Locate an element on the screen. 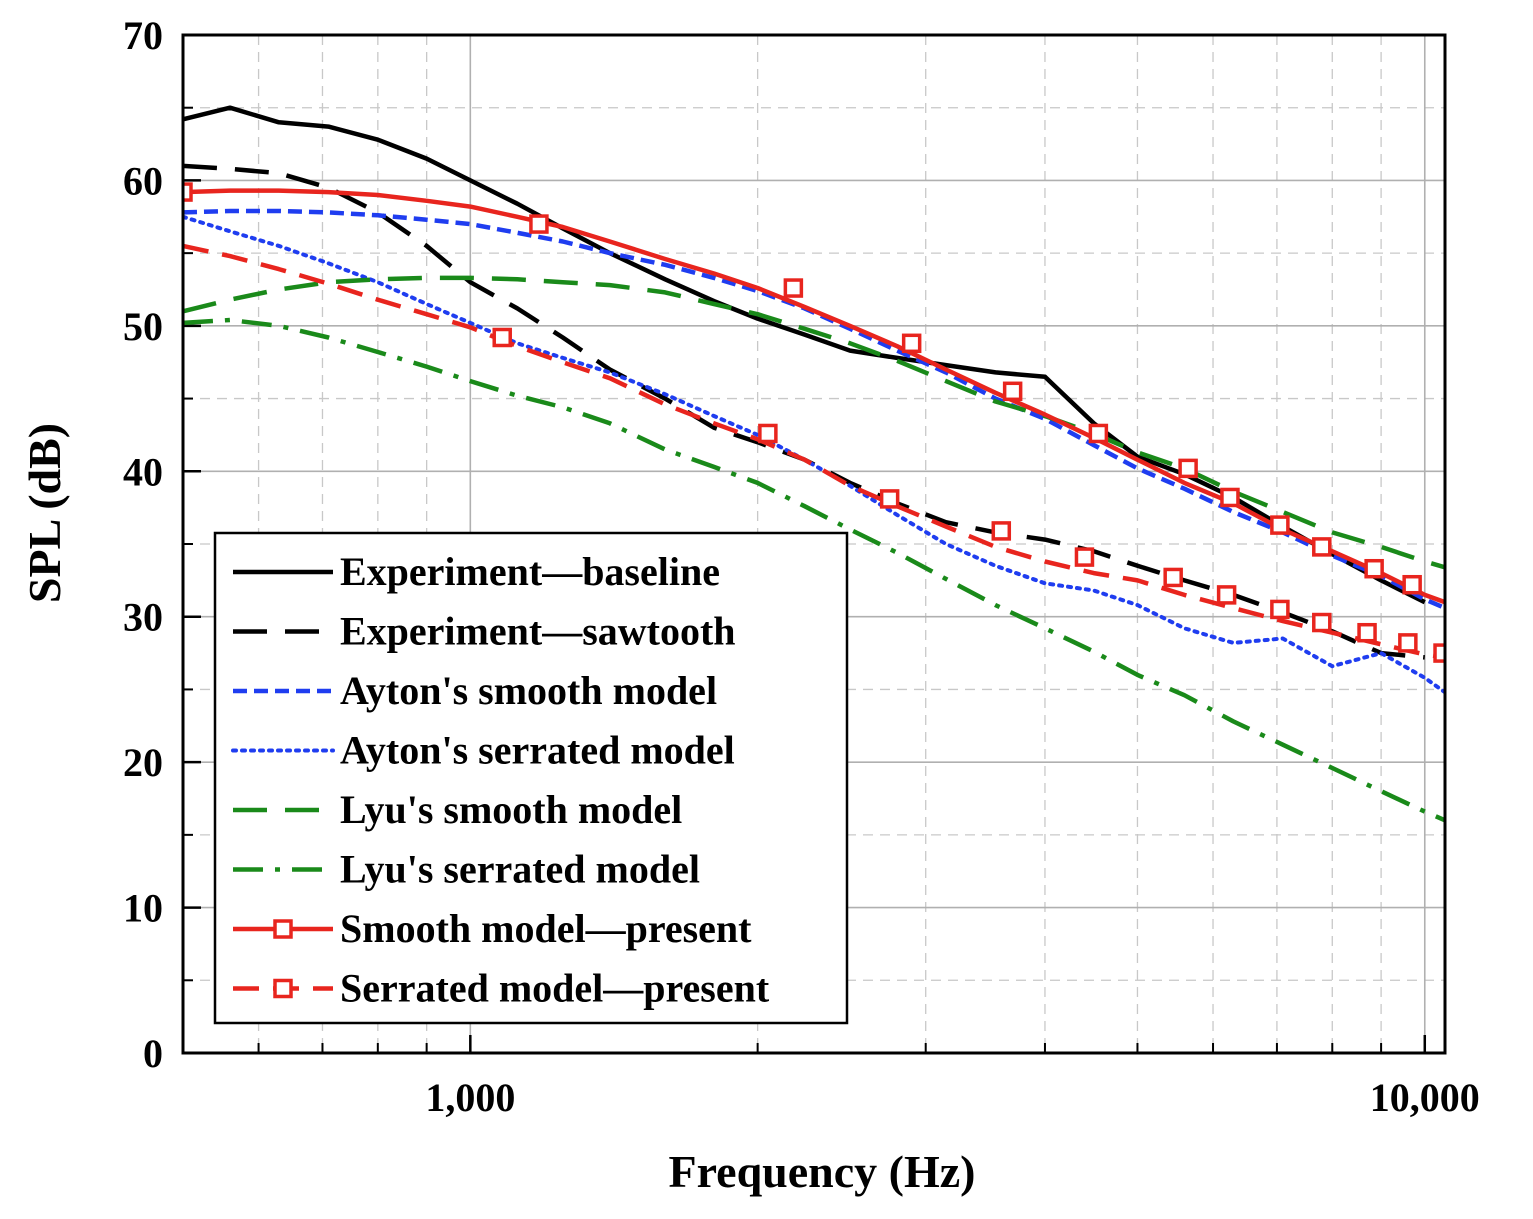 The width and height of the screenshot is (1533, 1219). y-tick-label: 20 is located at coordinates (143, 762).